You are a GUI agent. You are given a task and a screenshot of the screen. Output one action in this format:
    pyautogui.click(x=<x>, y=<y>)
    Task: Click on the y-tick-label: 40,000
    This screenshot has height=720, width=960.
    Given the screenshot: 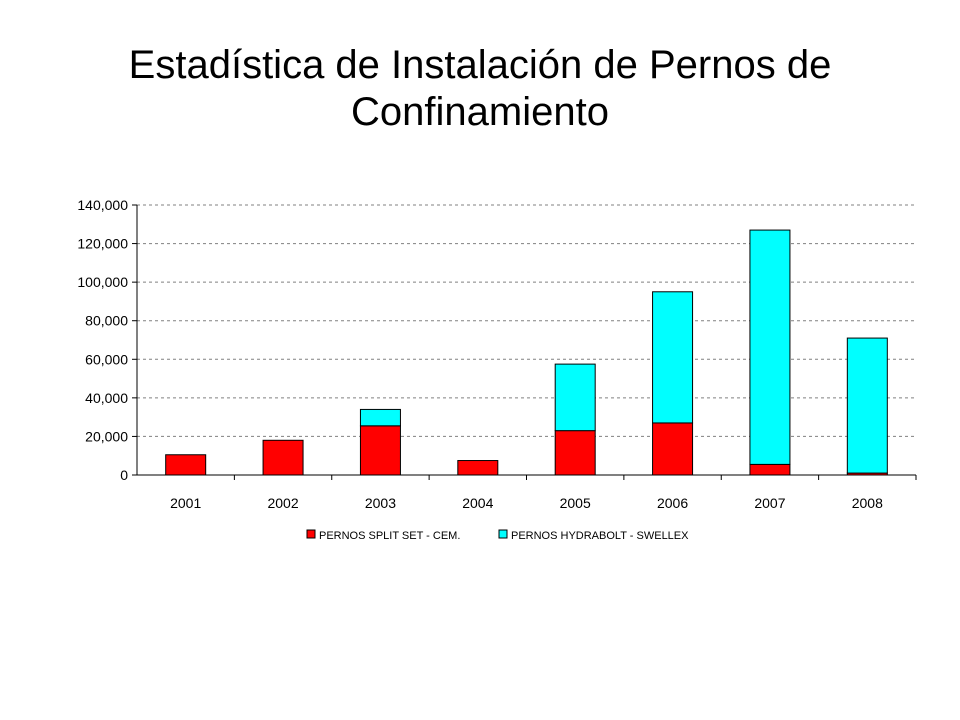 What is the action you would take?
    pyautogui.click(x=106, y=398)
    